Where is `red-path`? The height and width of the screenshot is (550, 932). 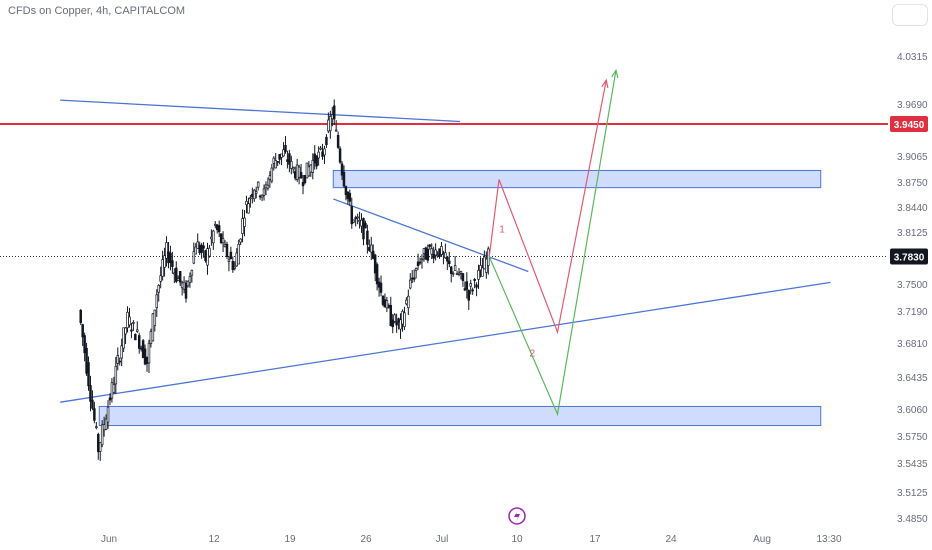
red-path is located at coordinates (547, 207).